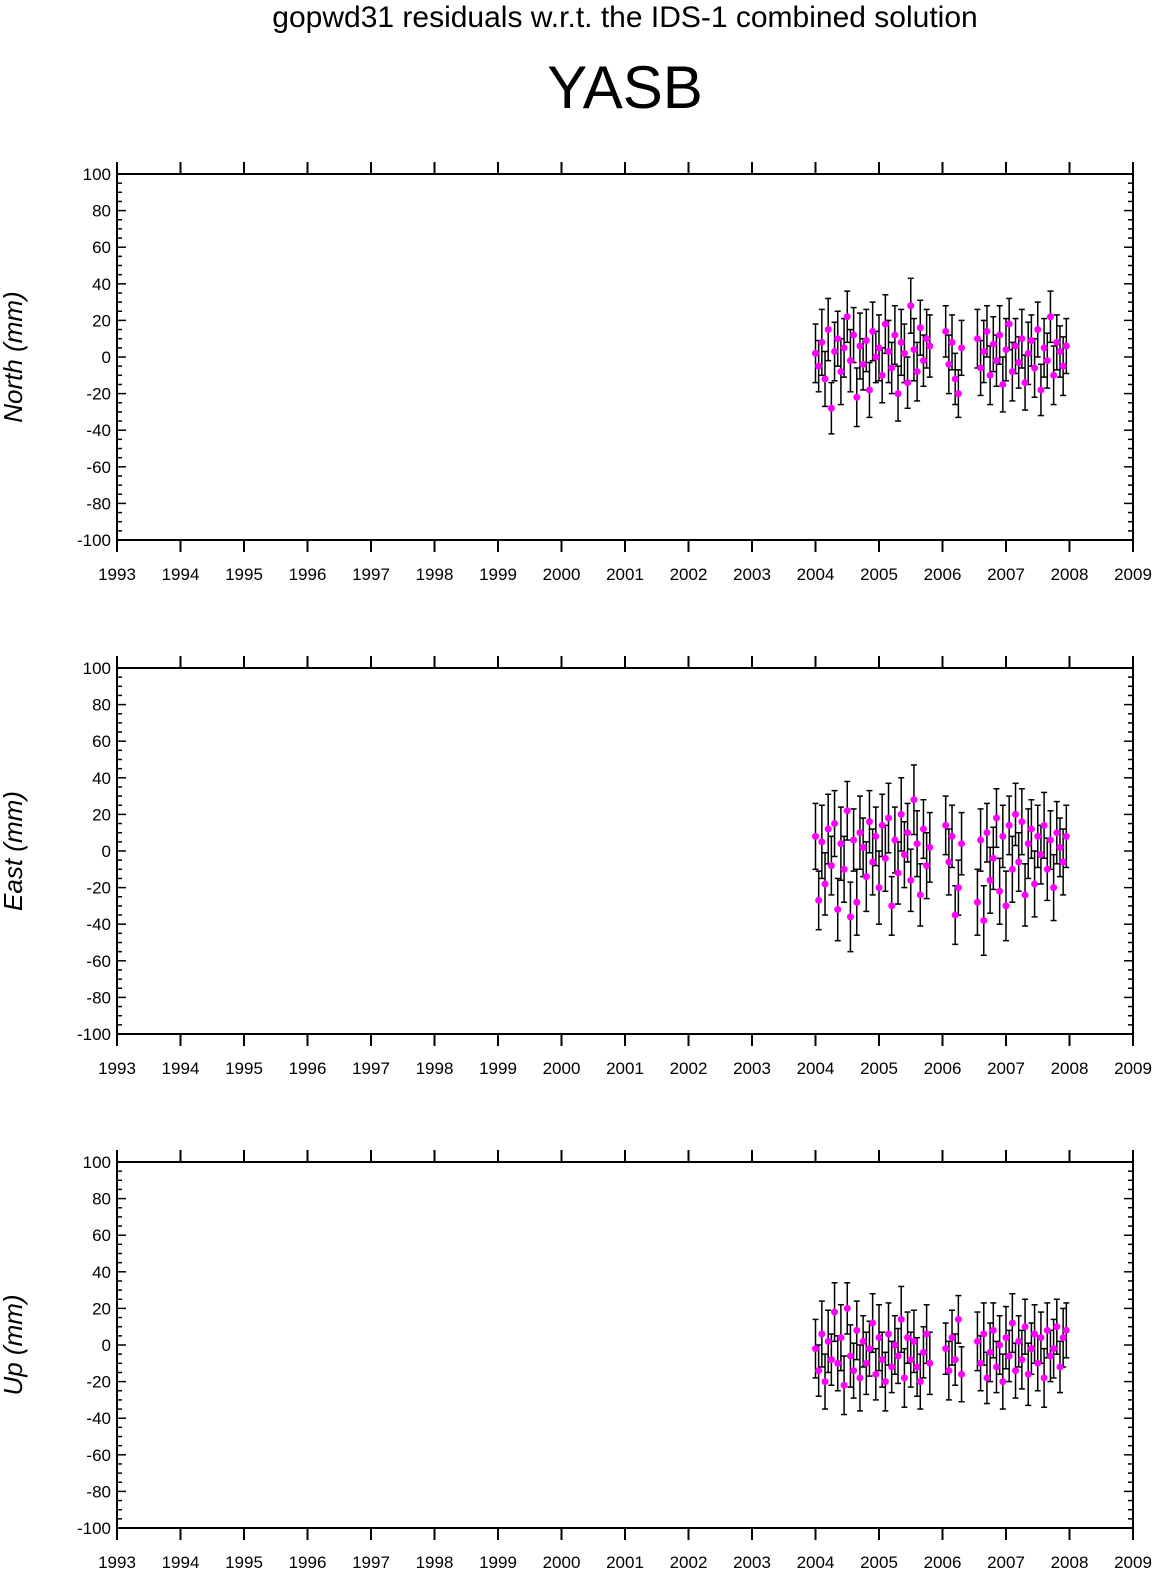  What do you see at coordinates (752, 574) in the screenshot?
I see `north-xtick-label: 2003` at bounding box center [752, 574].